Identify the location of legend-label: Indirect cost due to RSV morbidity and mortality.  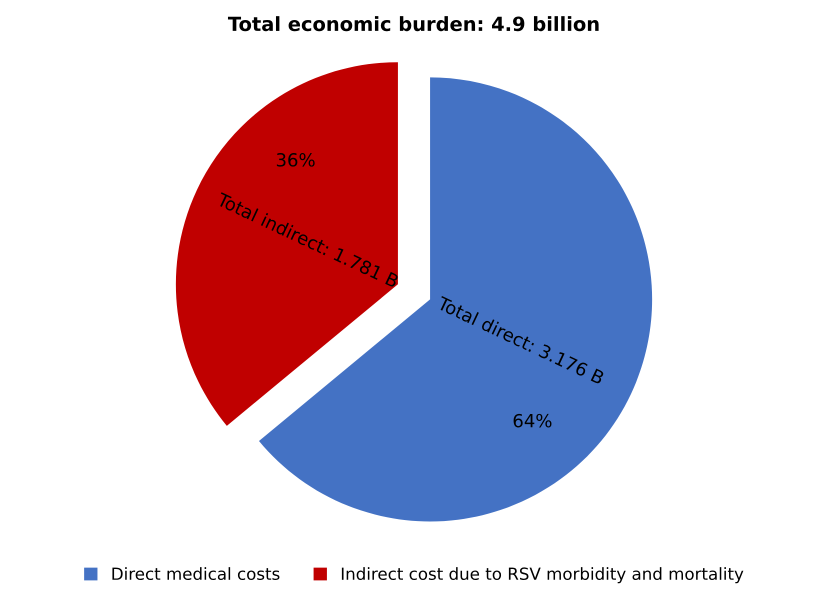
(543, 575).